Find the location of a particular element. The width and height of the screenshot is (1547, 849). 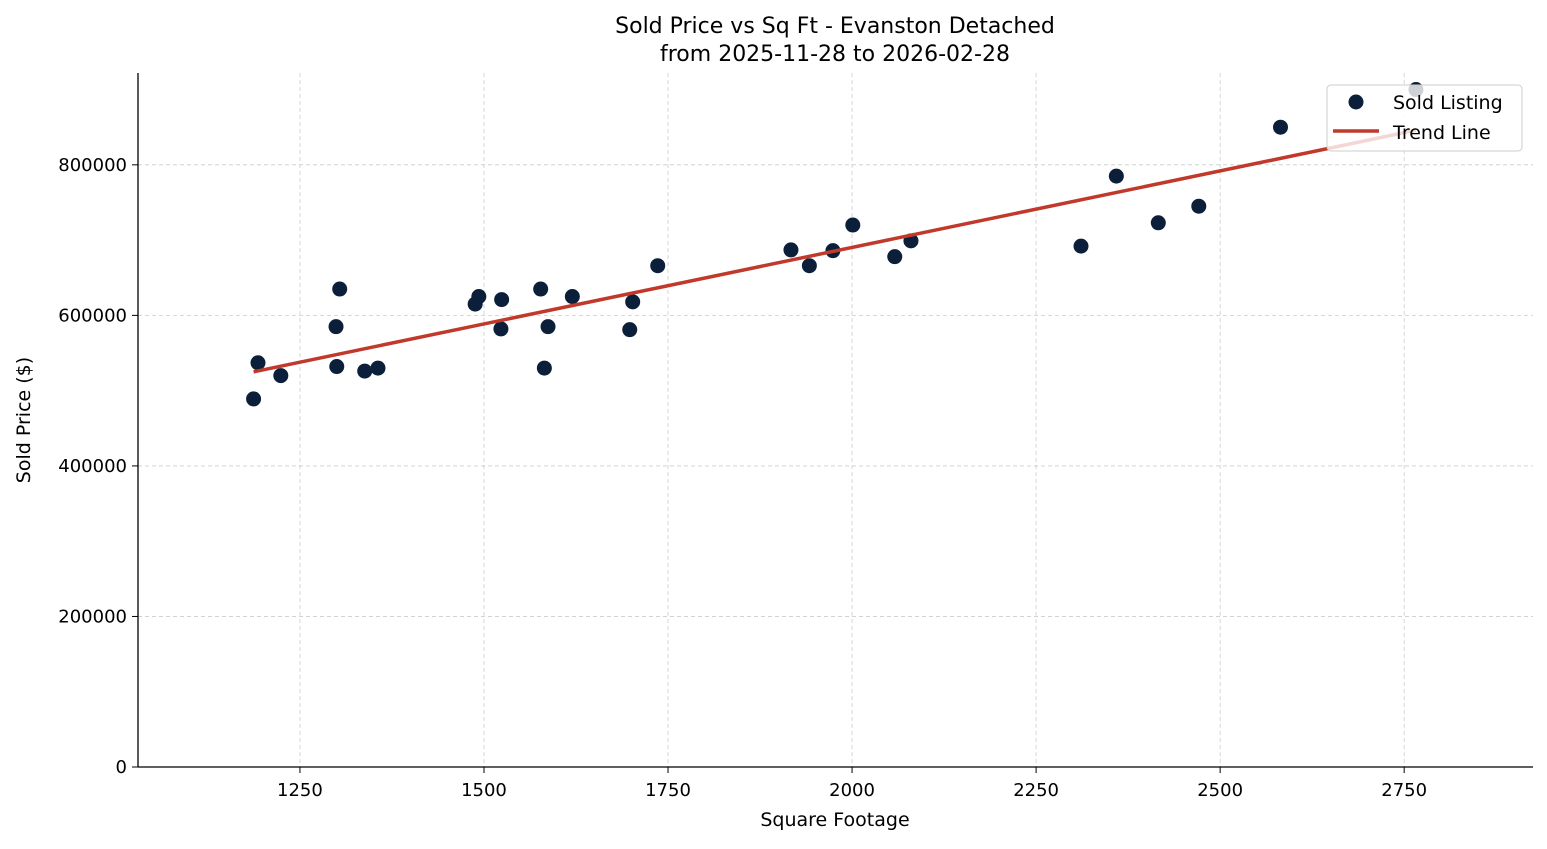

y-ticks: 0 200000 400000 600000 800000 is located at coordinates (98, 466).